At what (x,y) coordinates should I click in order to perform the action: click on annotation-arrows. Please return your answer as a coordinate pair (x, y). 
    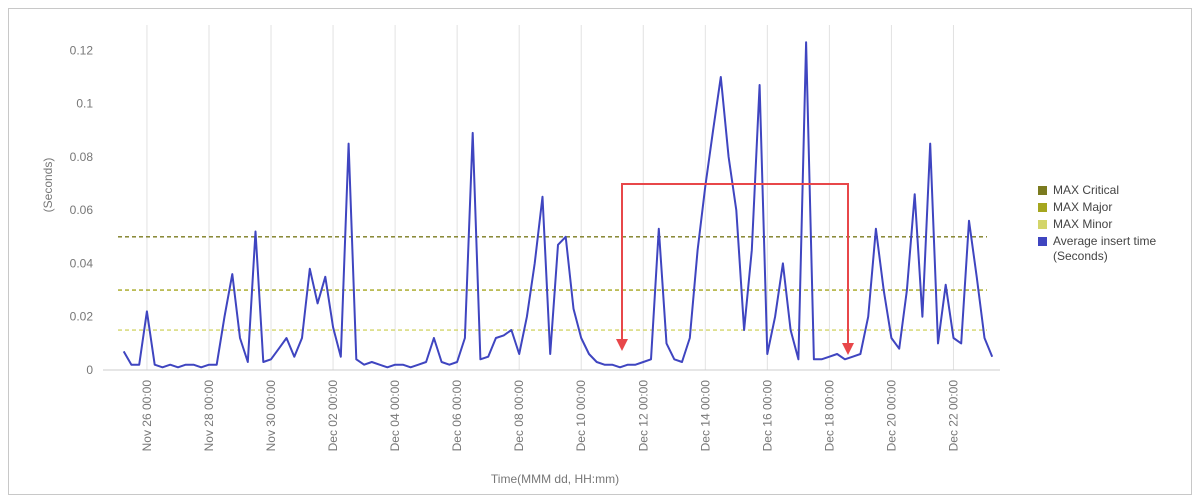
    Looking at the image, I should click on (735, 269).